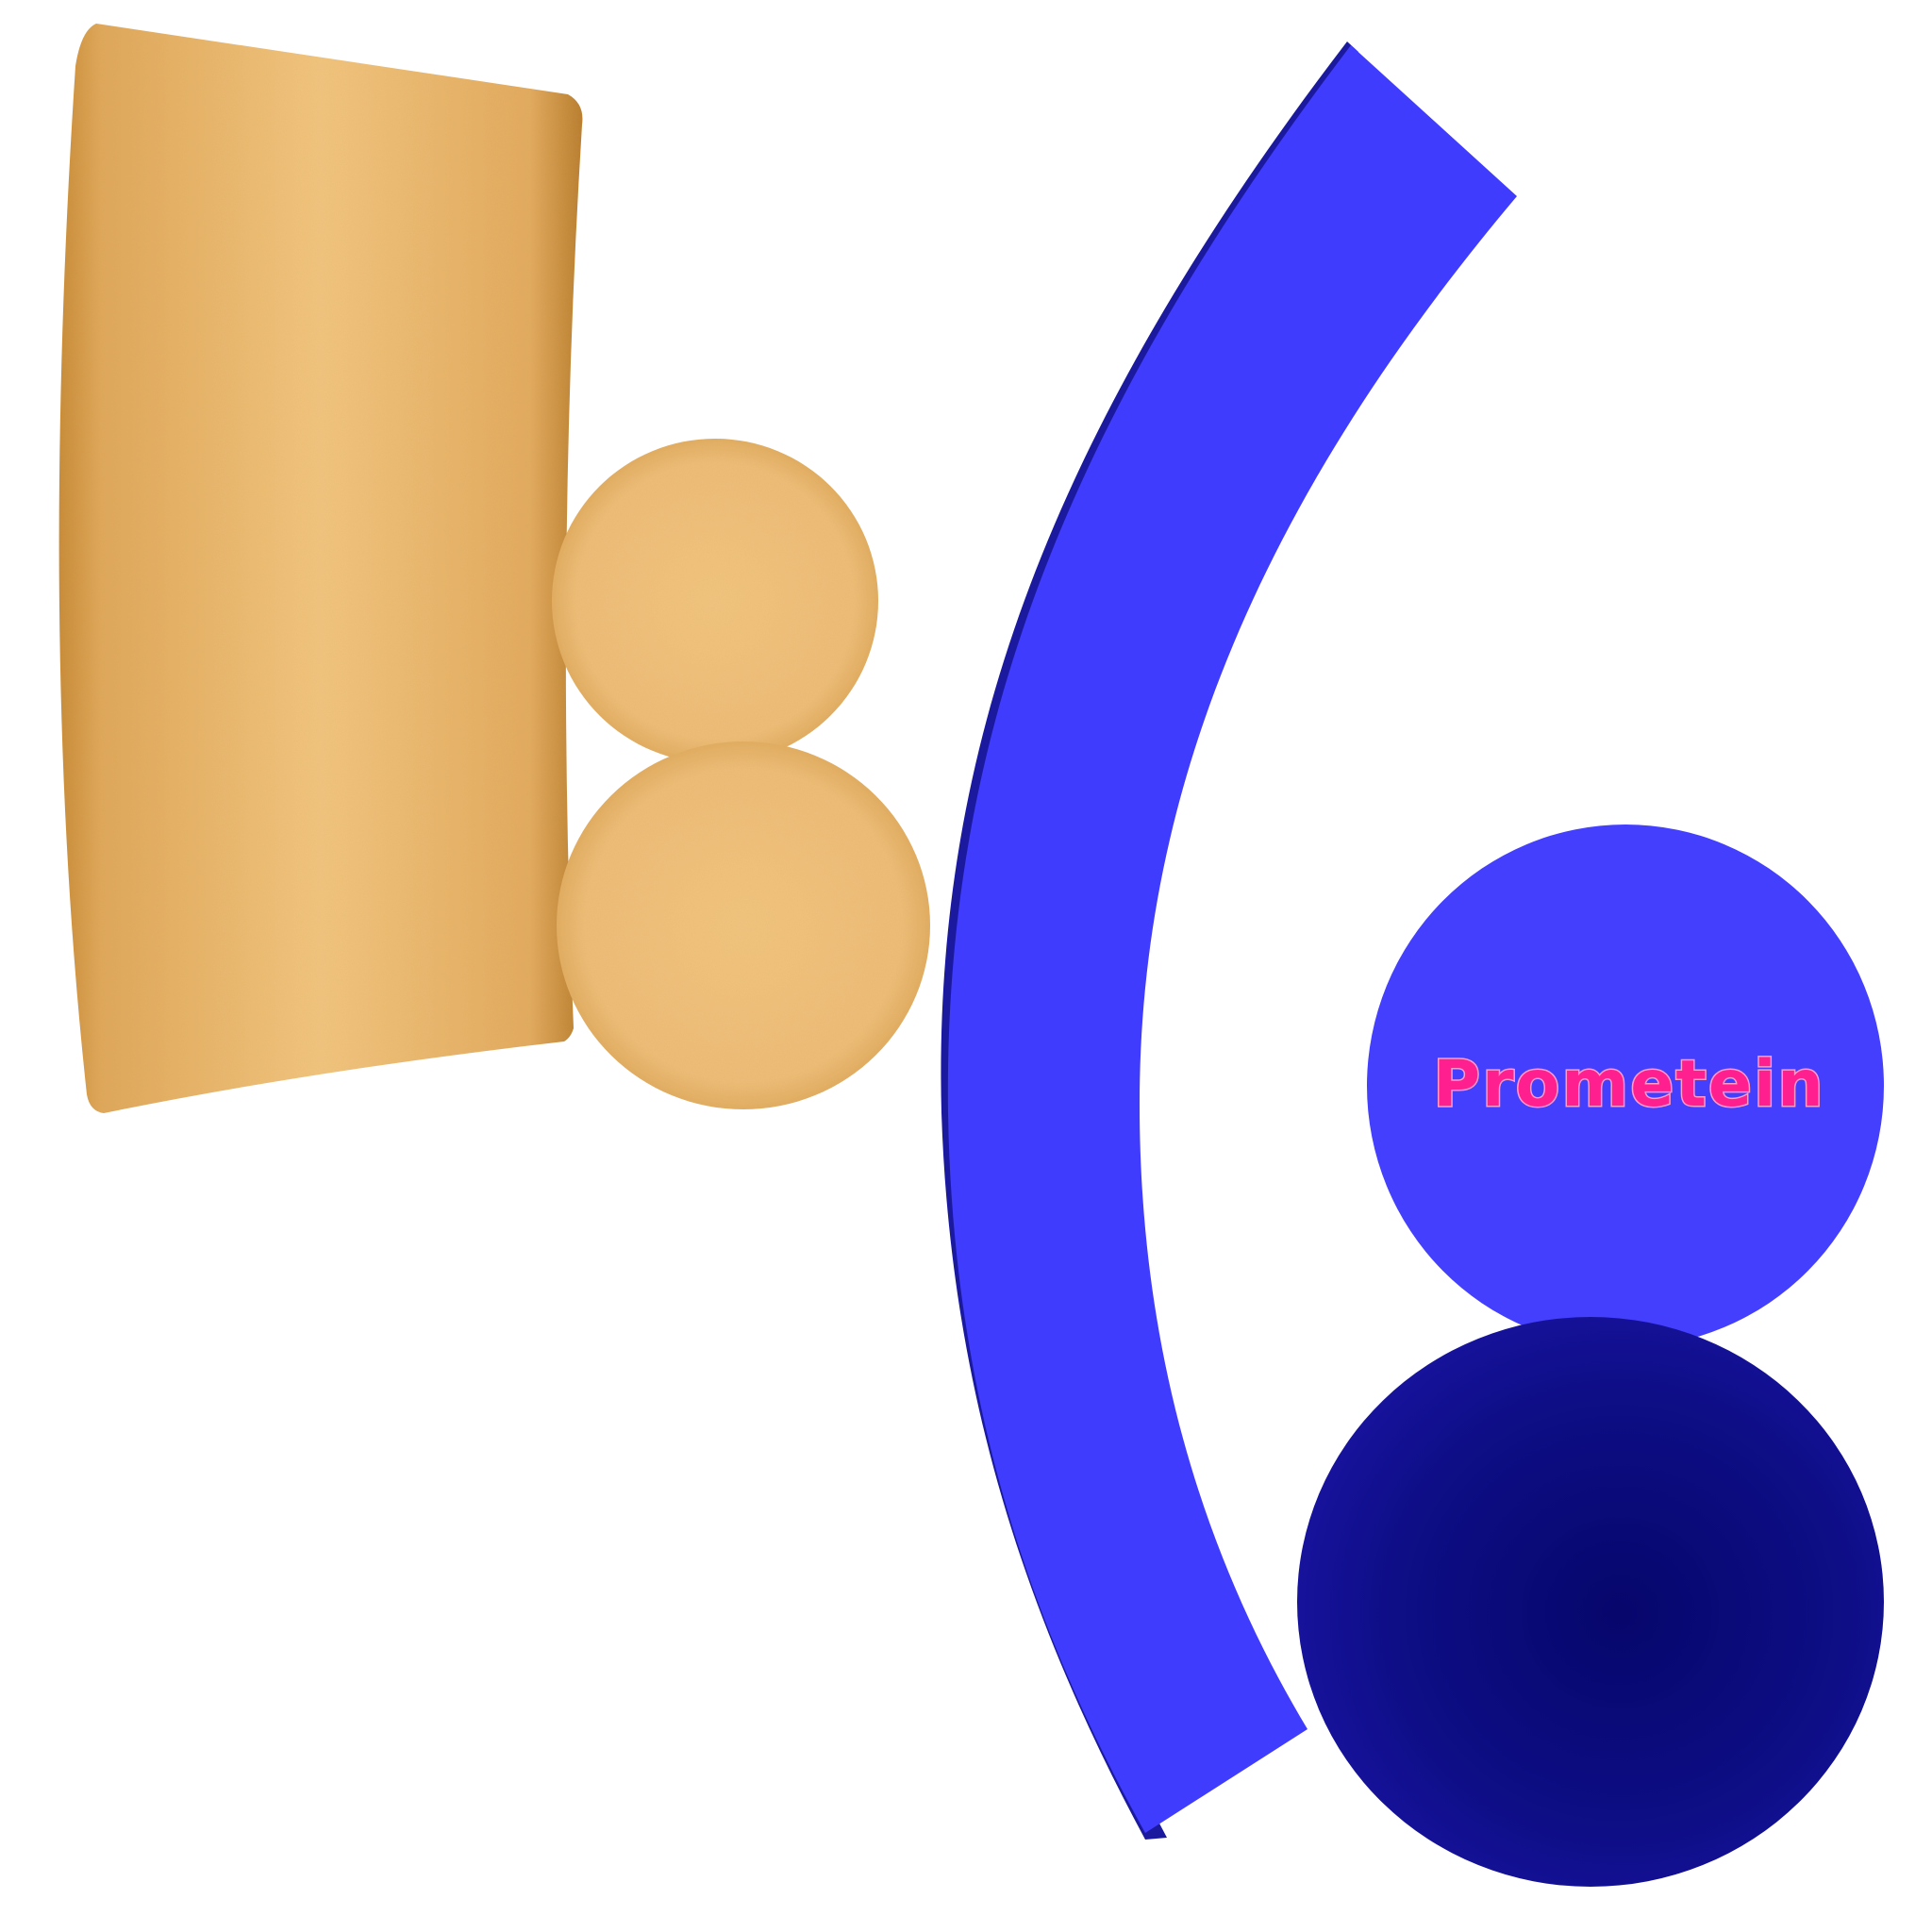  I want to click on prometein-label: Prometein, so click(1628, 1084).